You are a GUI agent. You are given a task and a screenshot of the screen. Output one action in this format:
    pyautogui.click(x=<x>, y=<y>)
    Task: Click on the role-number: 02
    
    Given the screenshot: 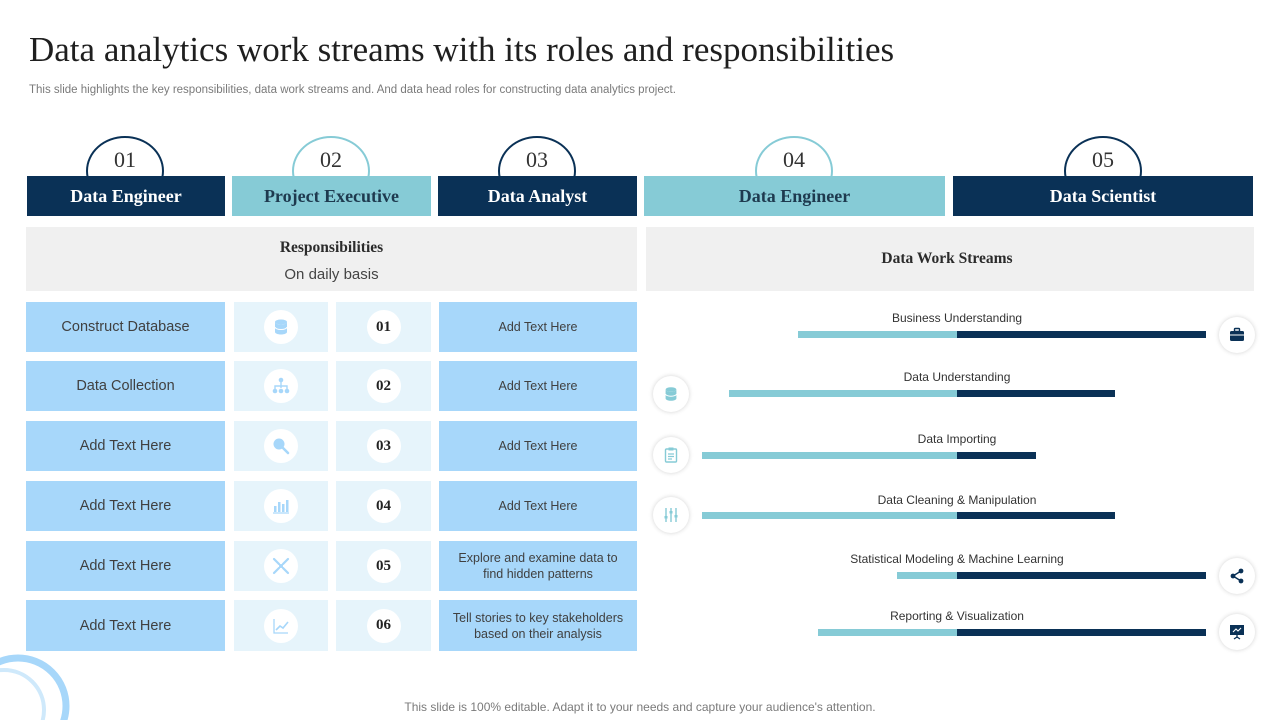 What is the action you would take?
    pyautogui.click(x=331, y=159)
    